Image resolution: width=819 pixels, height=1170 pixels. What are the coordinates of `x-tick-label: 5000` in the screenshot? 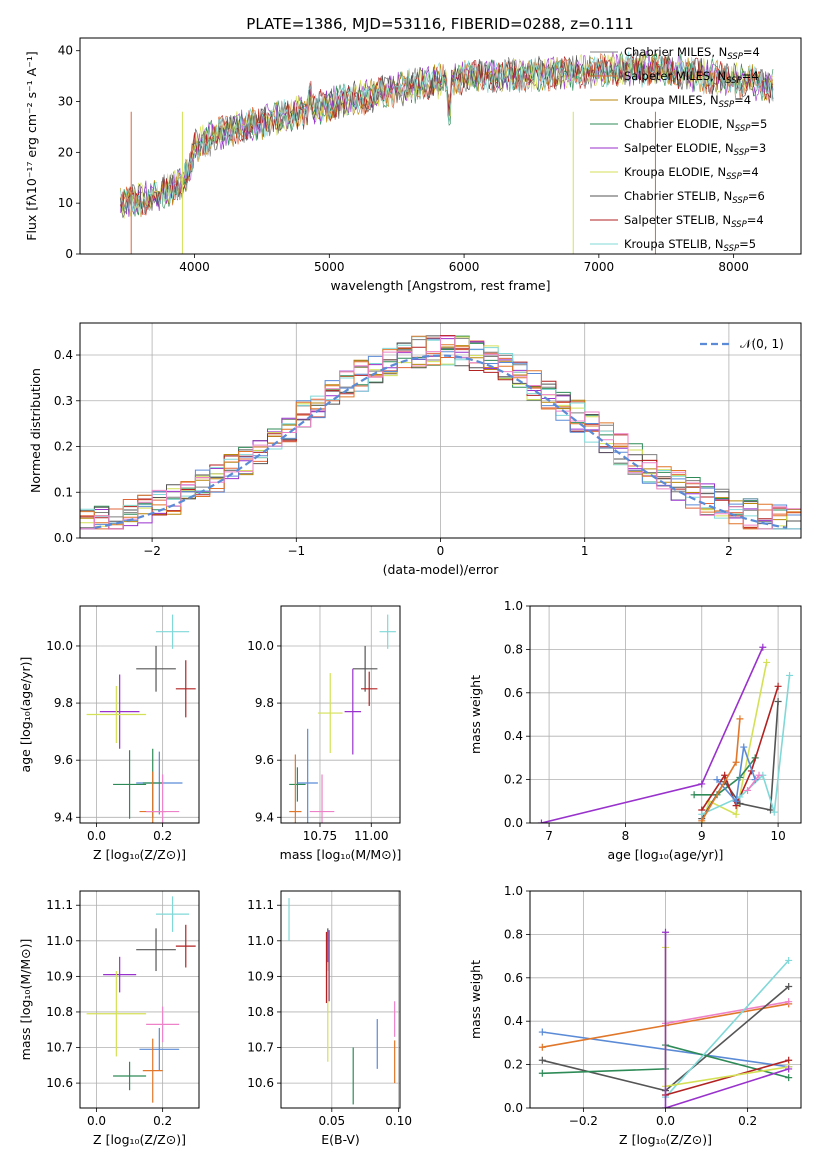 It's located at (329, 267).